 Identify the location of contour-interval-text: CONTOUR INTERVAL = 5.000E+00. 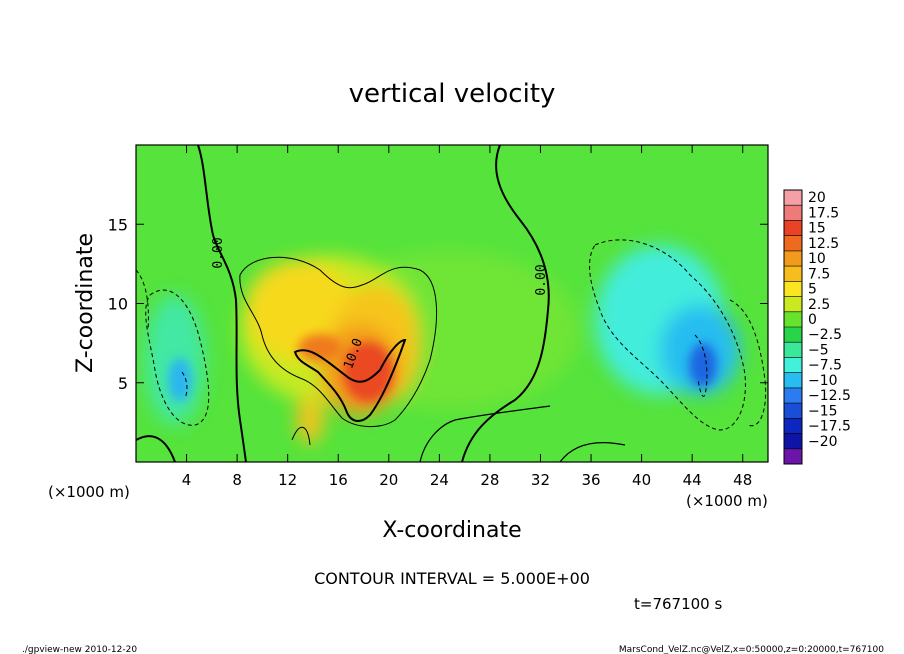
(452, 578).